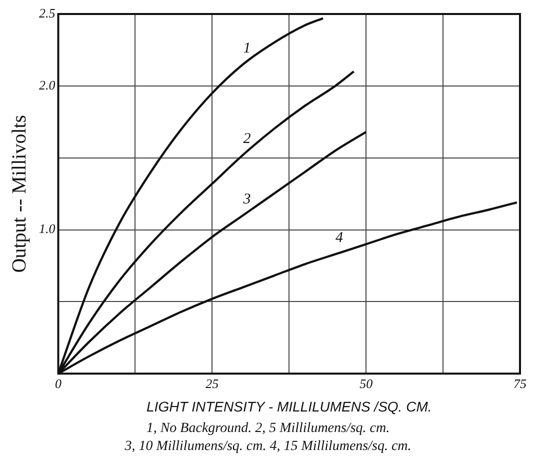 Image resolution: width=536 pixels, height=466 pixels. Describe the element at coordinates (47, 228) in the screenshot. I see `y-tick-label: 1.0` at that location.